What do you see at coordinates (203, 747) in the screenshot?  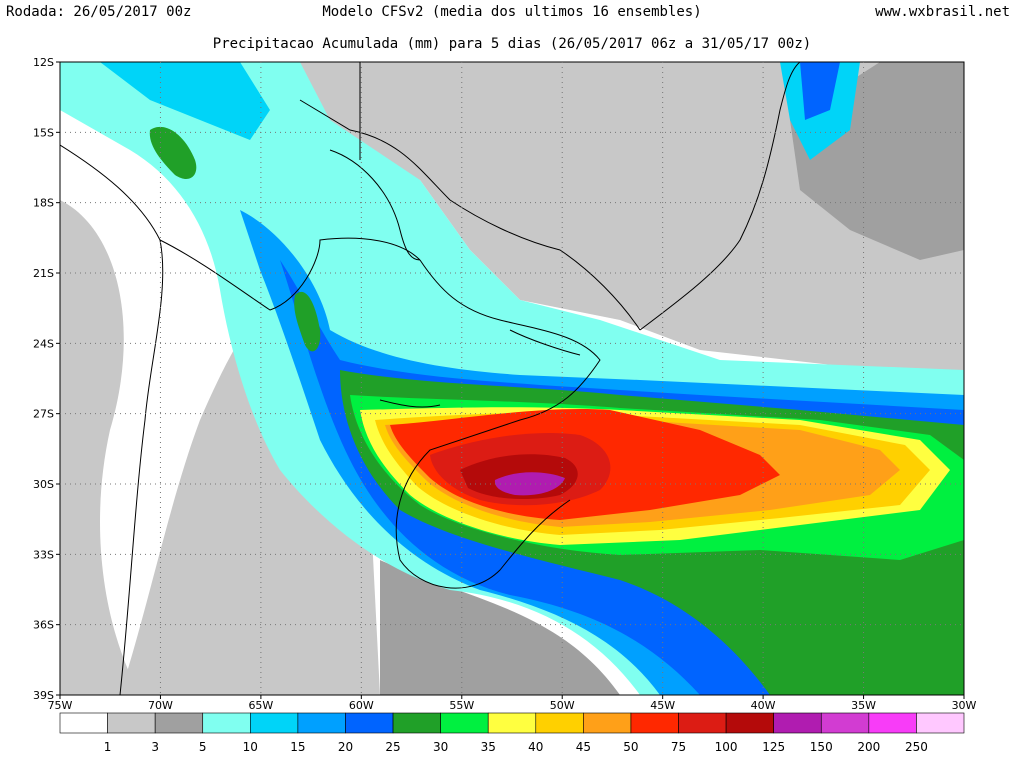 I see `colorbar-label: 5` at bounding box center [203, 747].